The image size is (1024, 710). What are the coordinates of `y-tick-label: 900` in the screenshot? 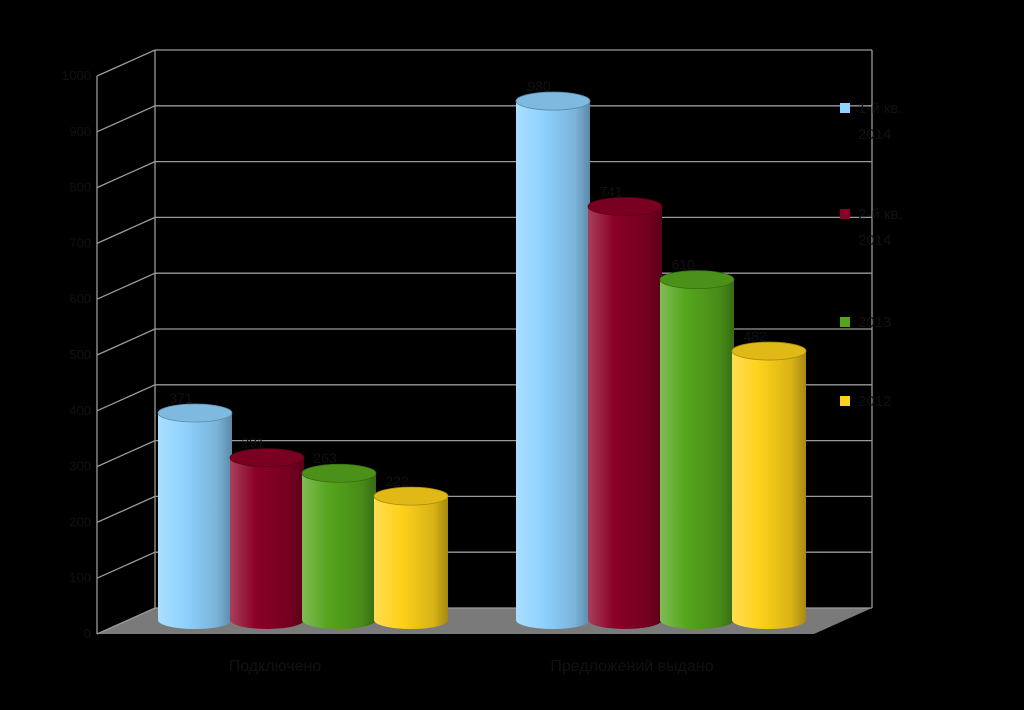 It's located at (80, 131).